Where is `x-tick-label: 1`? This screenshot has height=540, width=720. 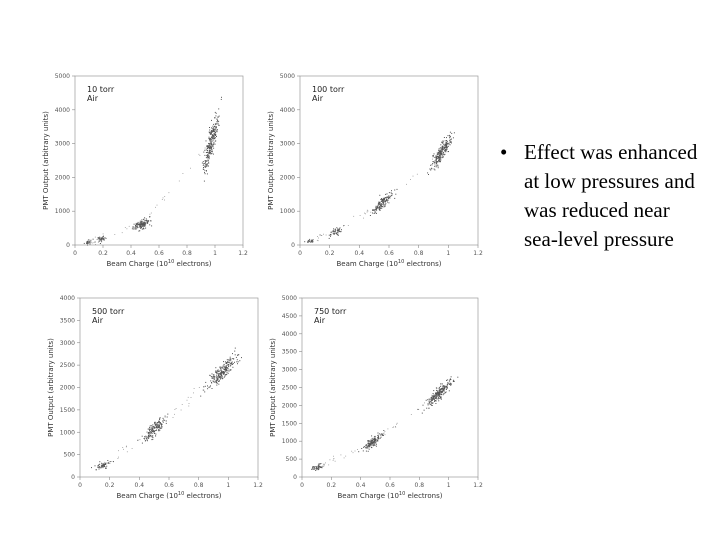 x-tick-label: 1 is located at coordinates (448, 253).